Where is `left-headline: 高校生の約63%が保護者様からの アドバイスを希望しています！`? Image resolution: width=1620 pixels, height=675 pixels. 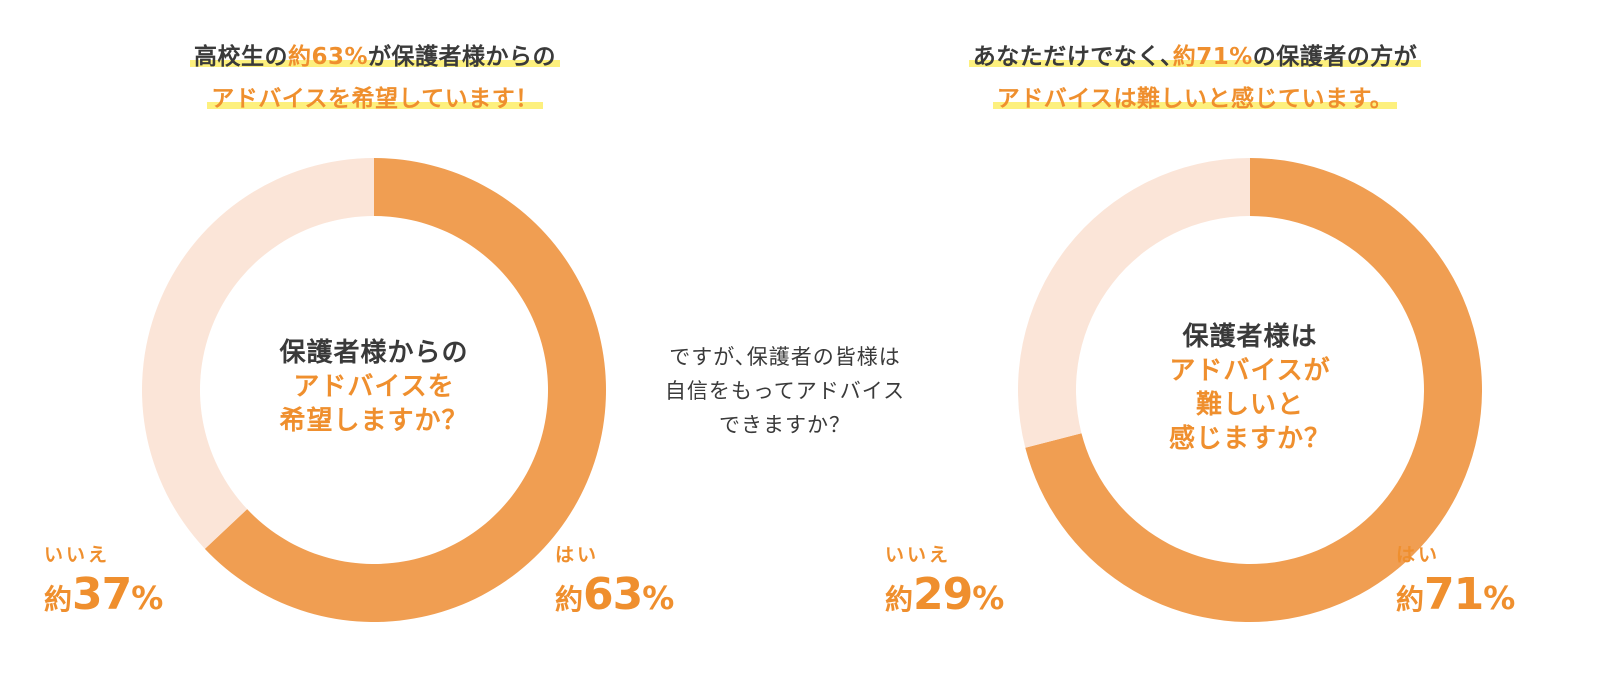 left-headline: 高校生の約63%が保護者様からの アドバイスを希望しています！ is located at coordinates (375, 78).